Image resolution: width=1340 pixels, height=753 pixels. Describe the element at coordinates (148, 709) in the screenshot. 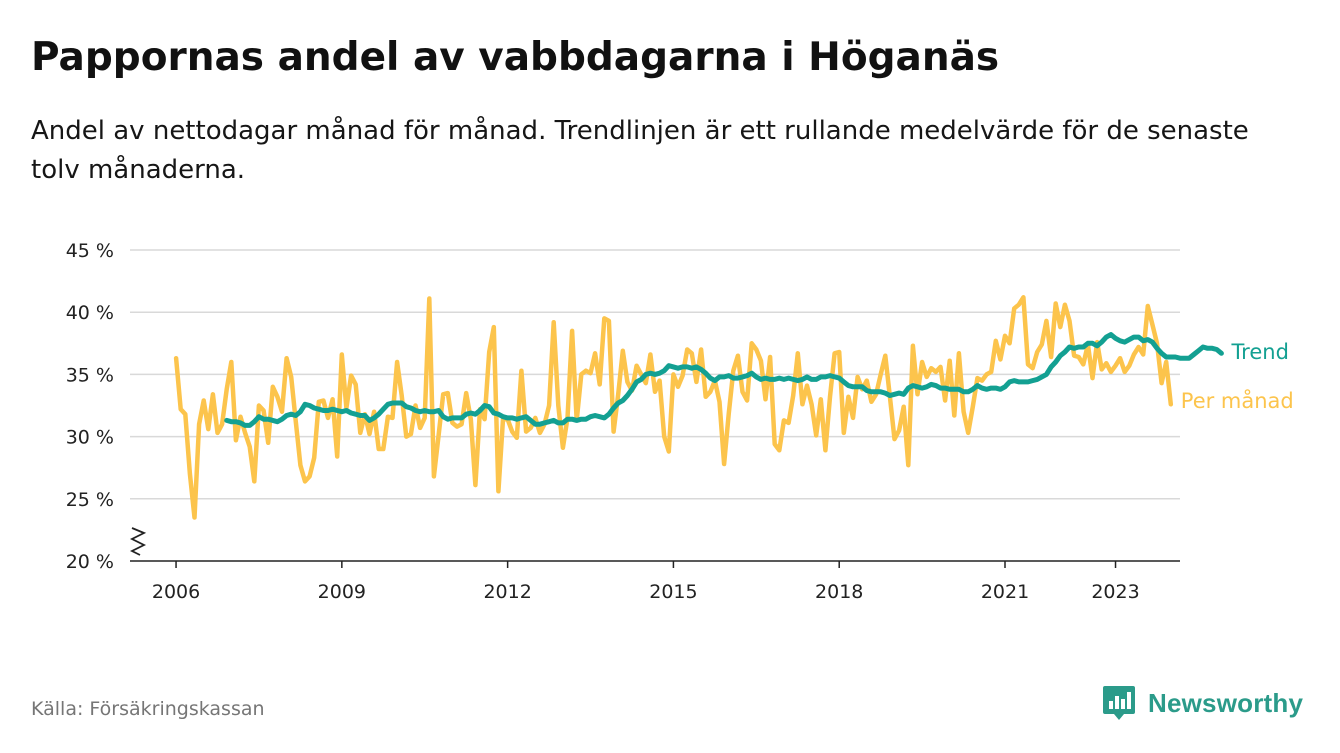

I see `source-note: Källa: Försäkringskassan` at that location.